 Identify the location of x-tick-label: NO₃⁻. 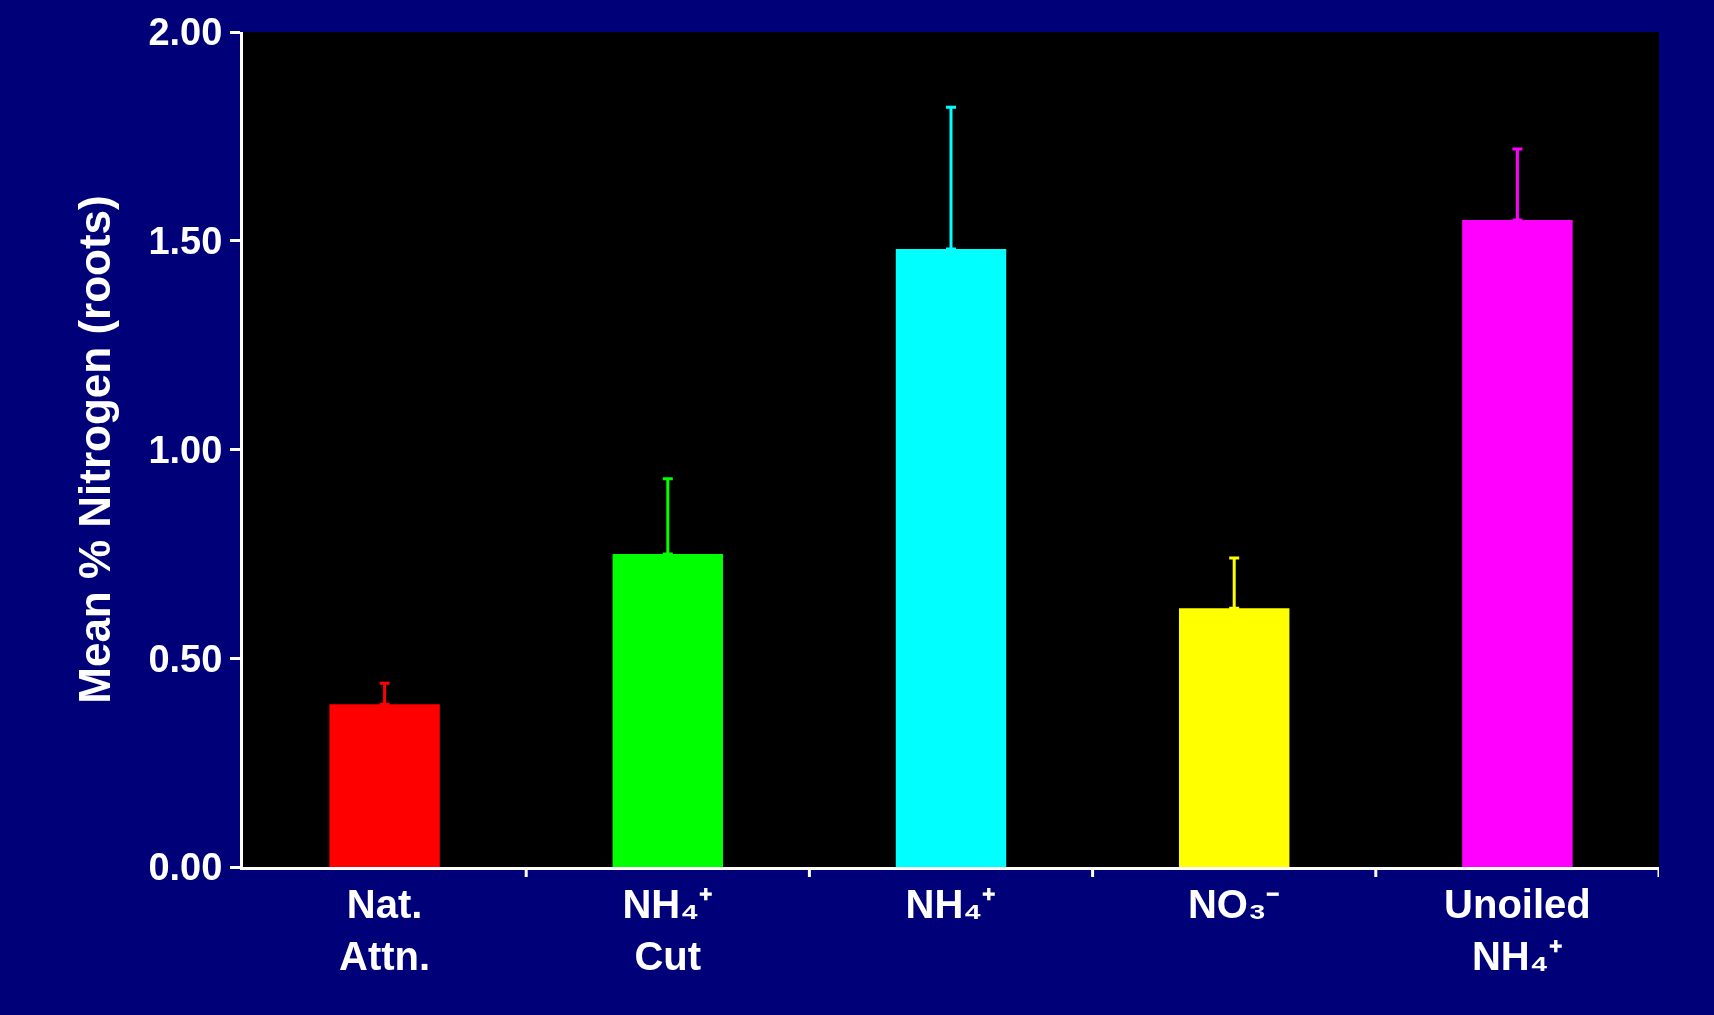
(1234, 904).